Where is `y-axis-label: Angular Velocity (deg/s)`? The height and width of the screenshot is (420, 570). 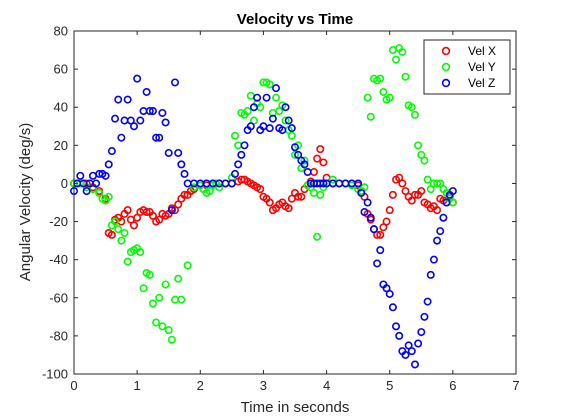
y-axis-label: Angular Velocity (deg/s) is located at coordinates (25, 202).